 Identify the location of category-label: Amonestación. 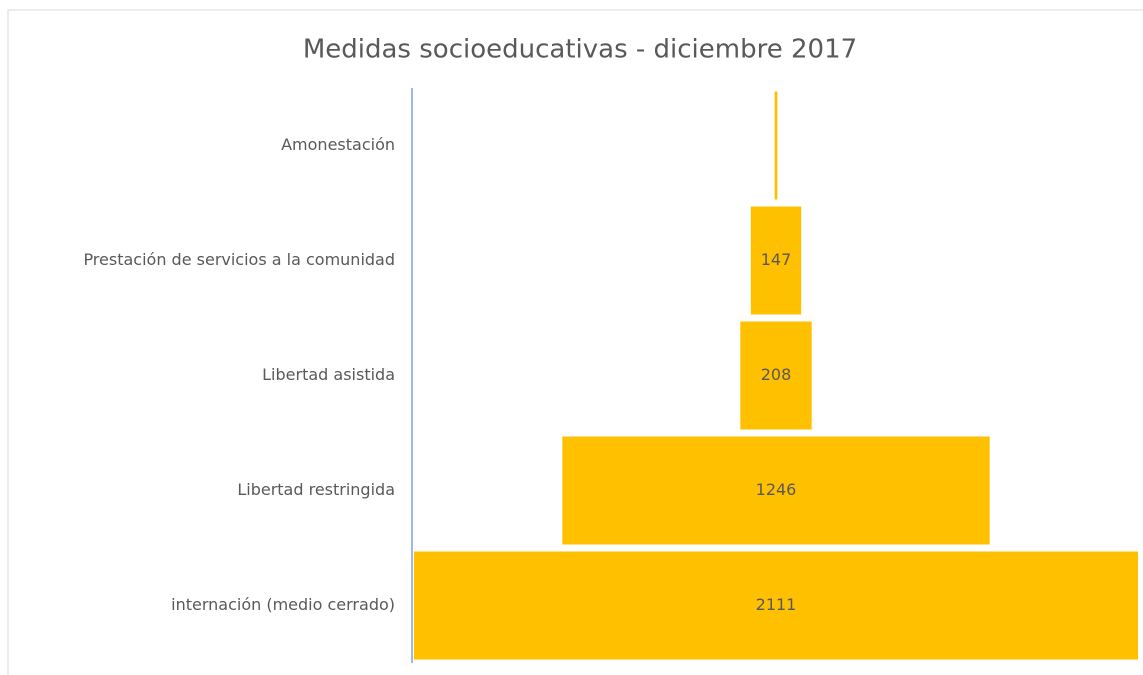
(338, 144).